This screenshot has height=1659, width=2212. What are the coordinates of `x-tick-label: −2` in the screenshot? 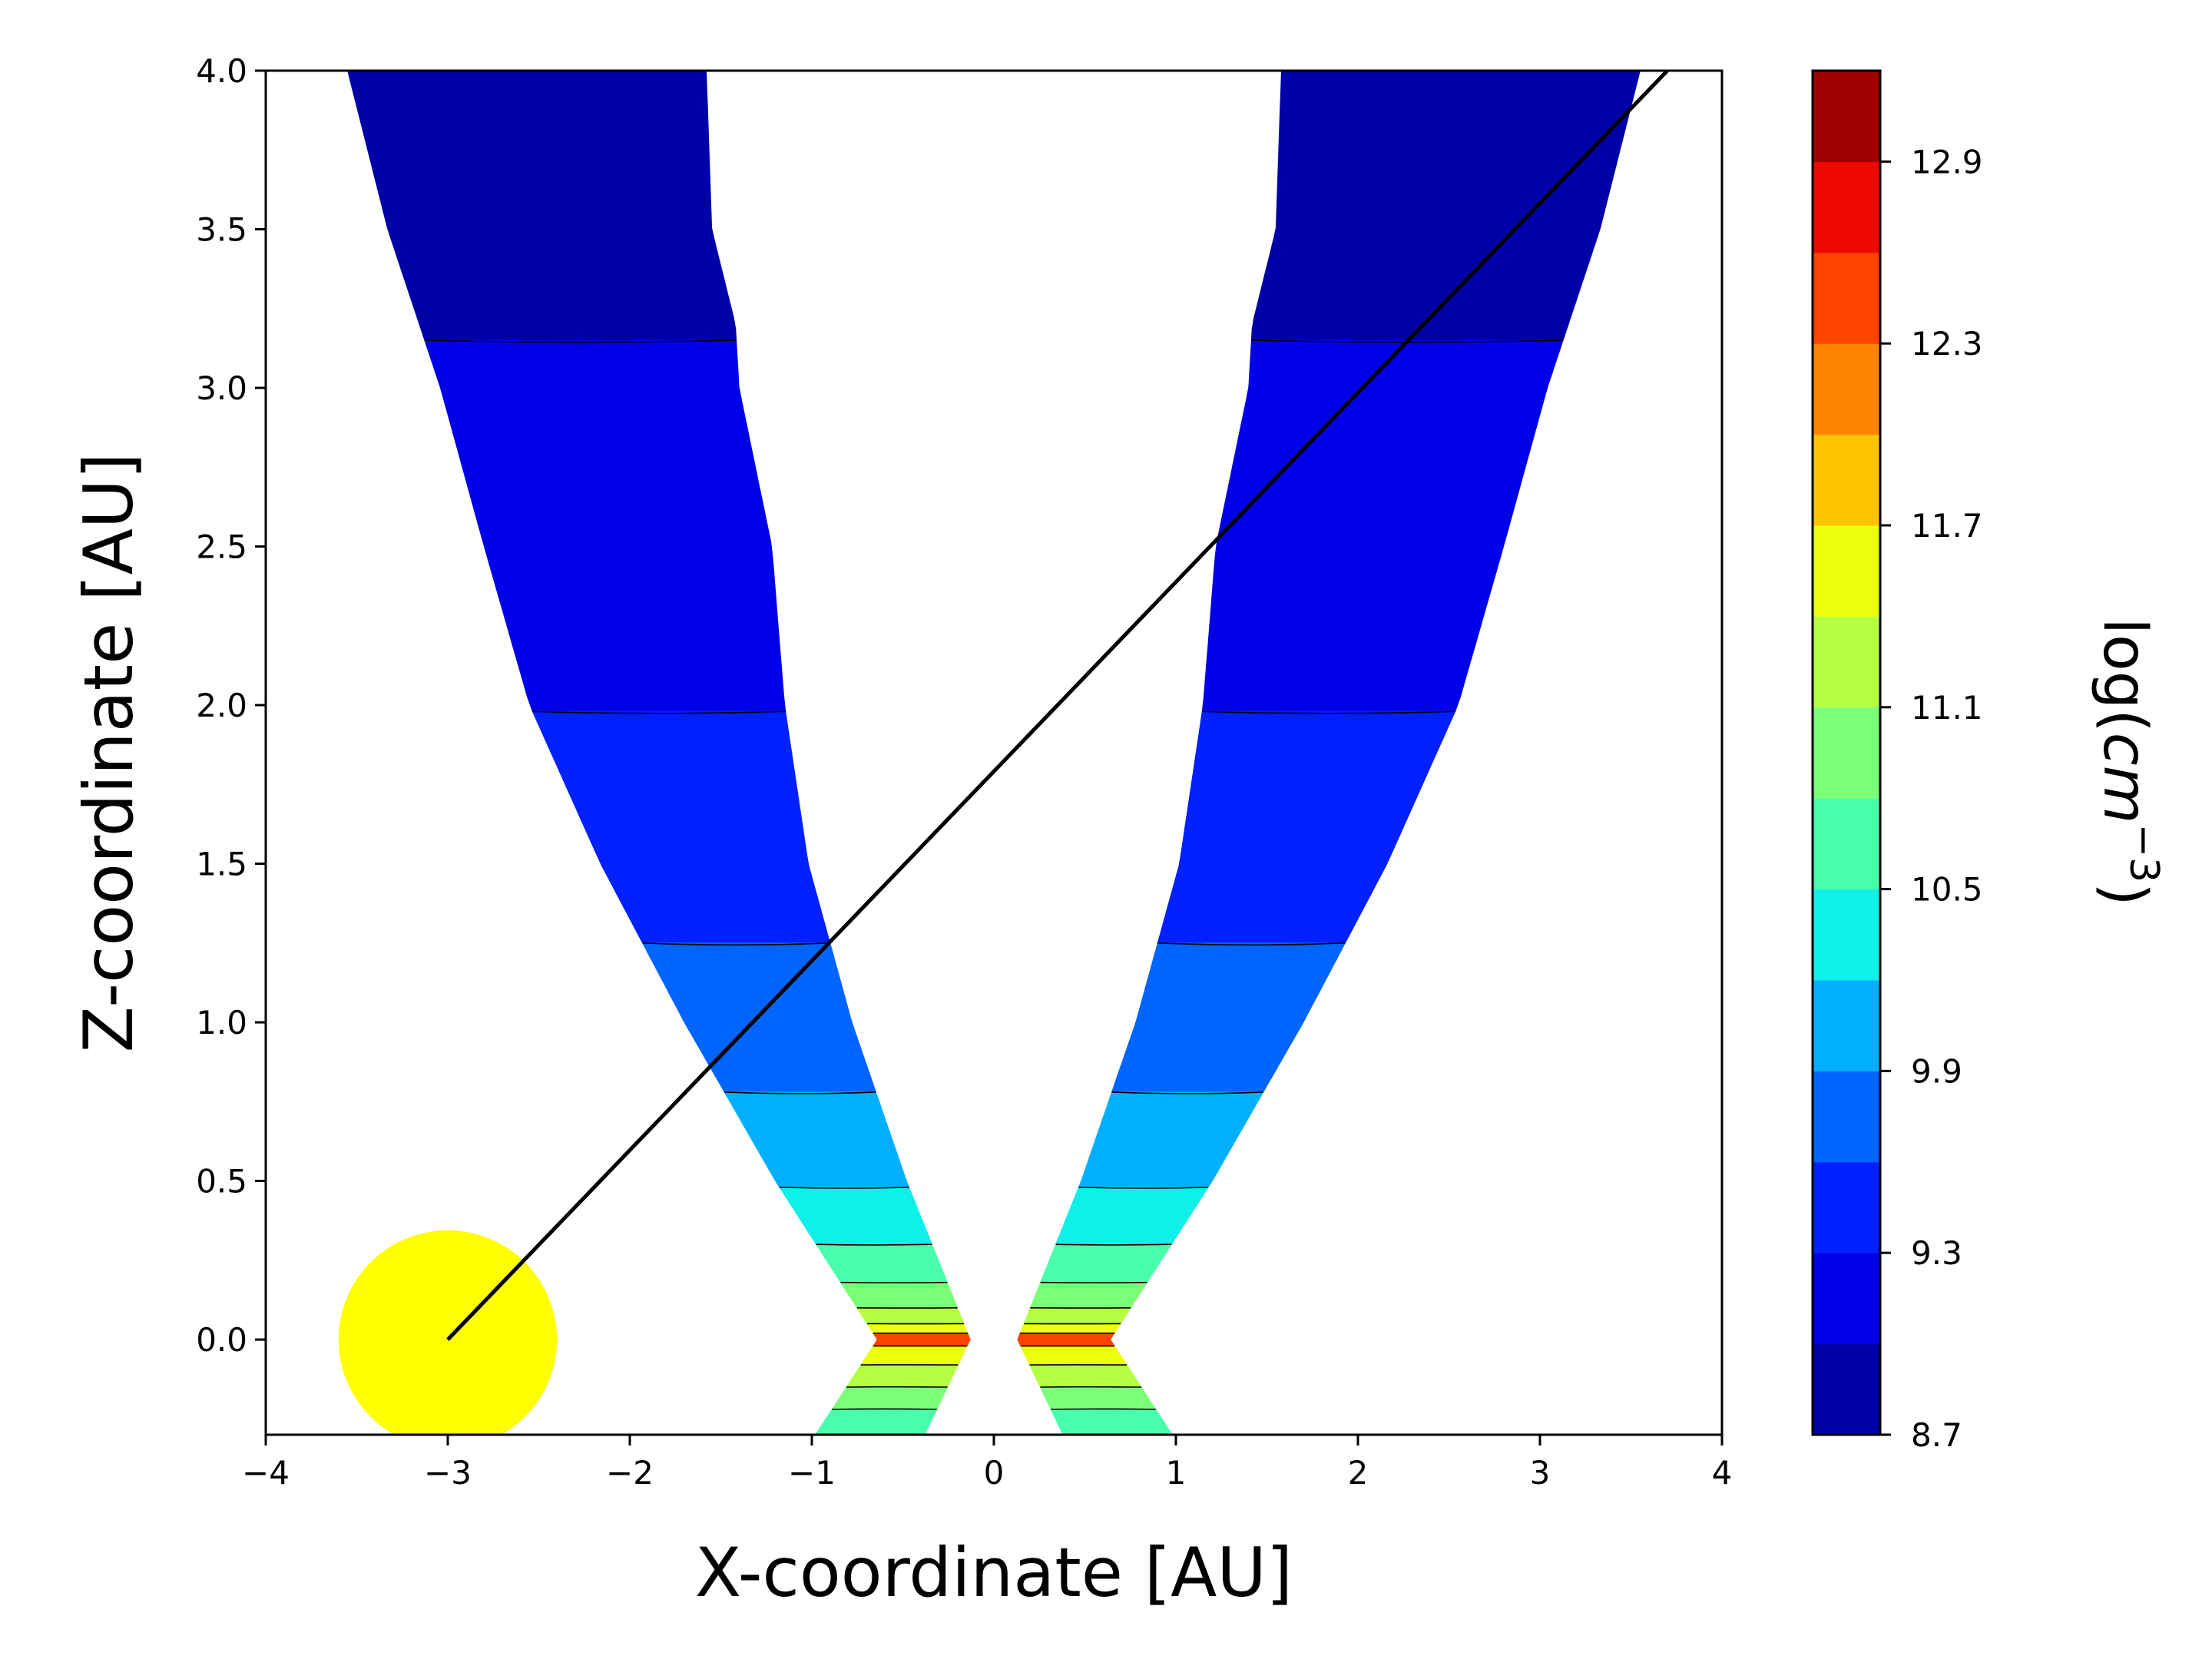 It's located at (630, 1473).